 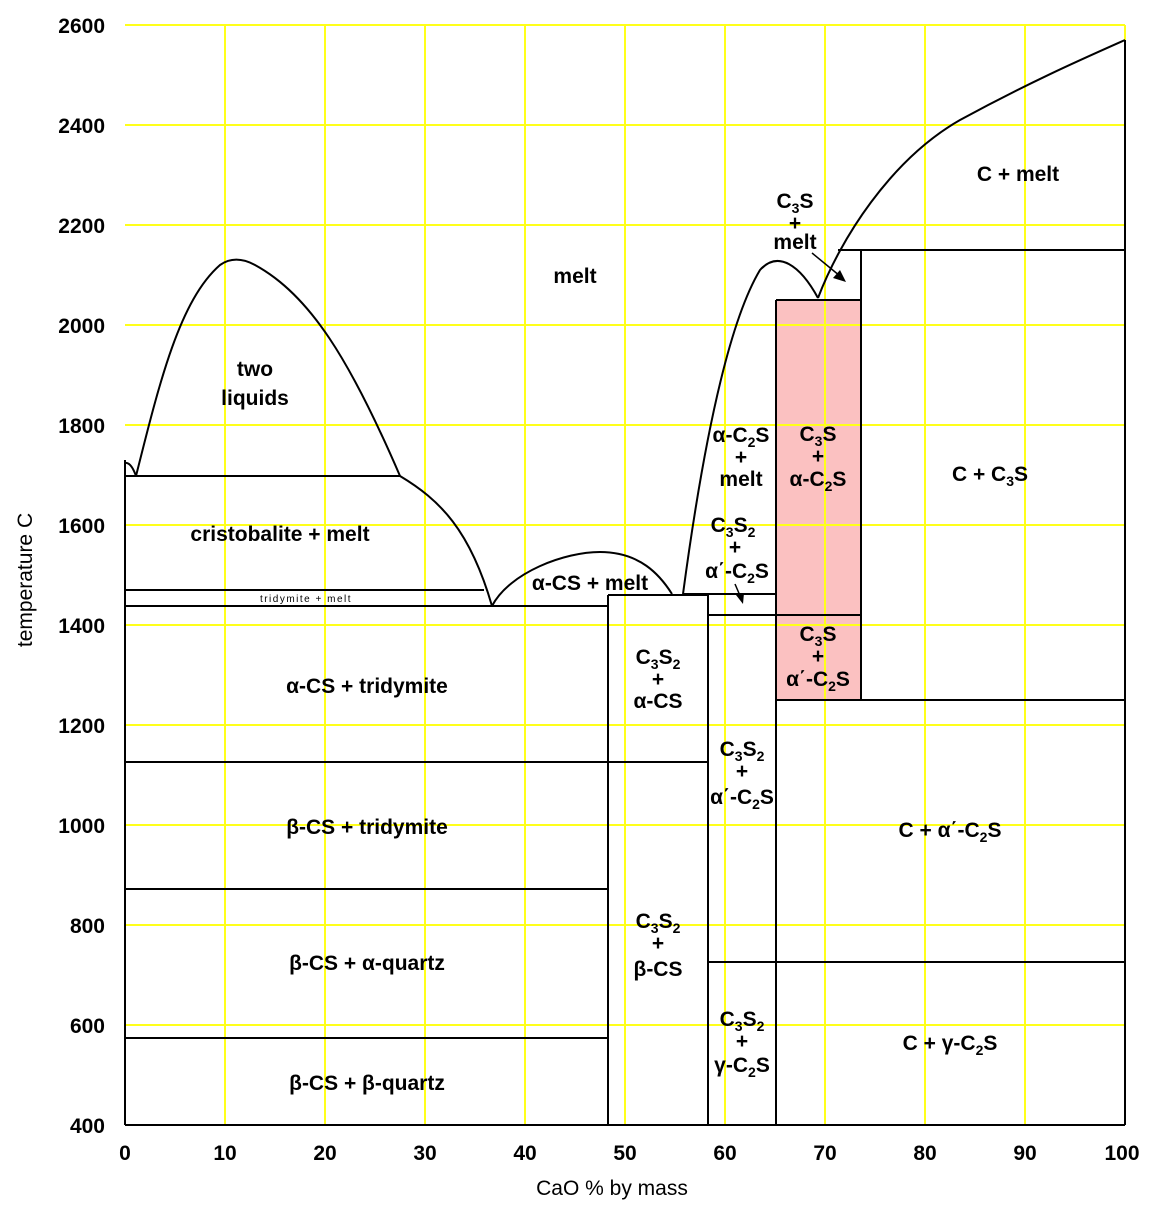 What do you see at coordinates (81, 726) in the screenshot?
I see `y-tick: 1200` at bounding box center [81, 726].